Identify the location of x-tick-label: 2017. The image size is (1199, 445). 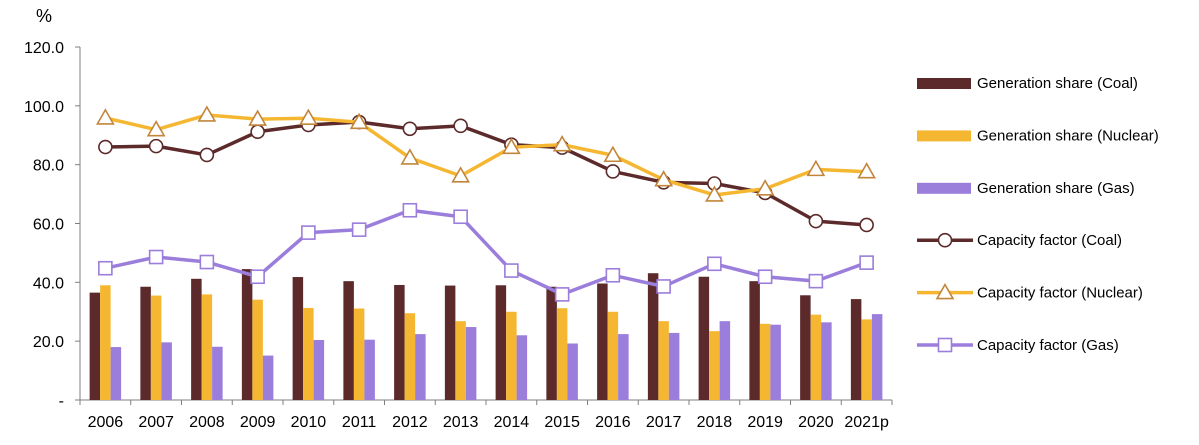
(664, 422).